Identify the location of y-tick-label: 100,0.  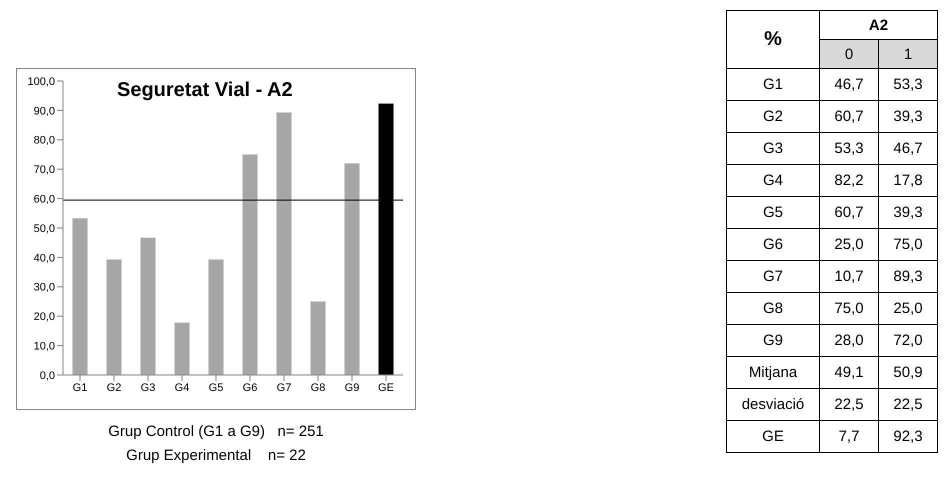
(41, 82).